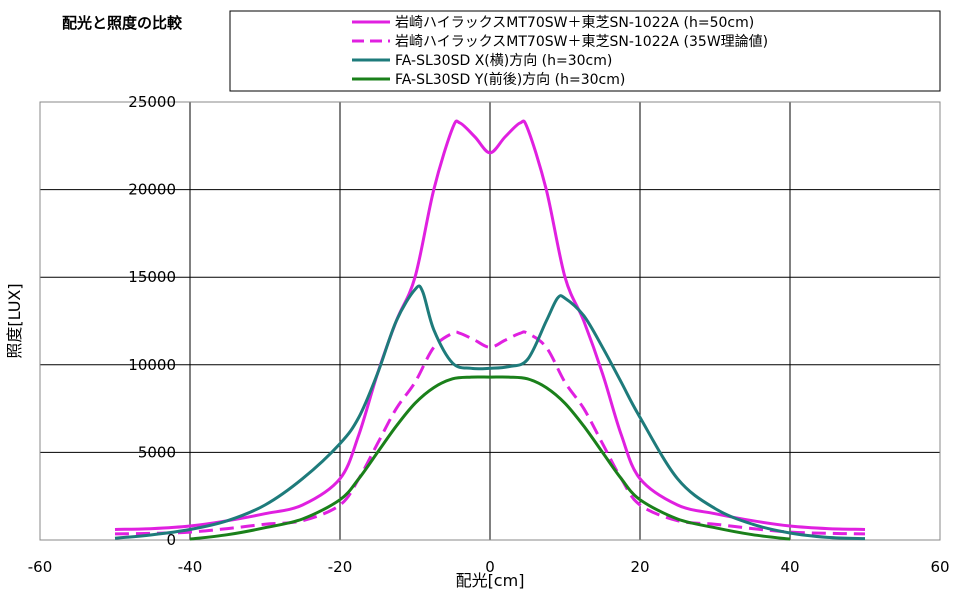 The image size is (960, 600). I want to click on x-axis-ticks: -60 -40 -20 0 20 40 60, so click(489, 567).